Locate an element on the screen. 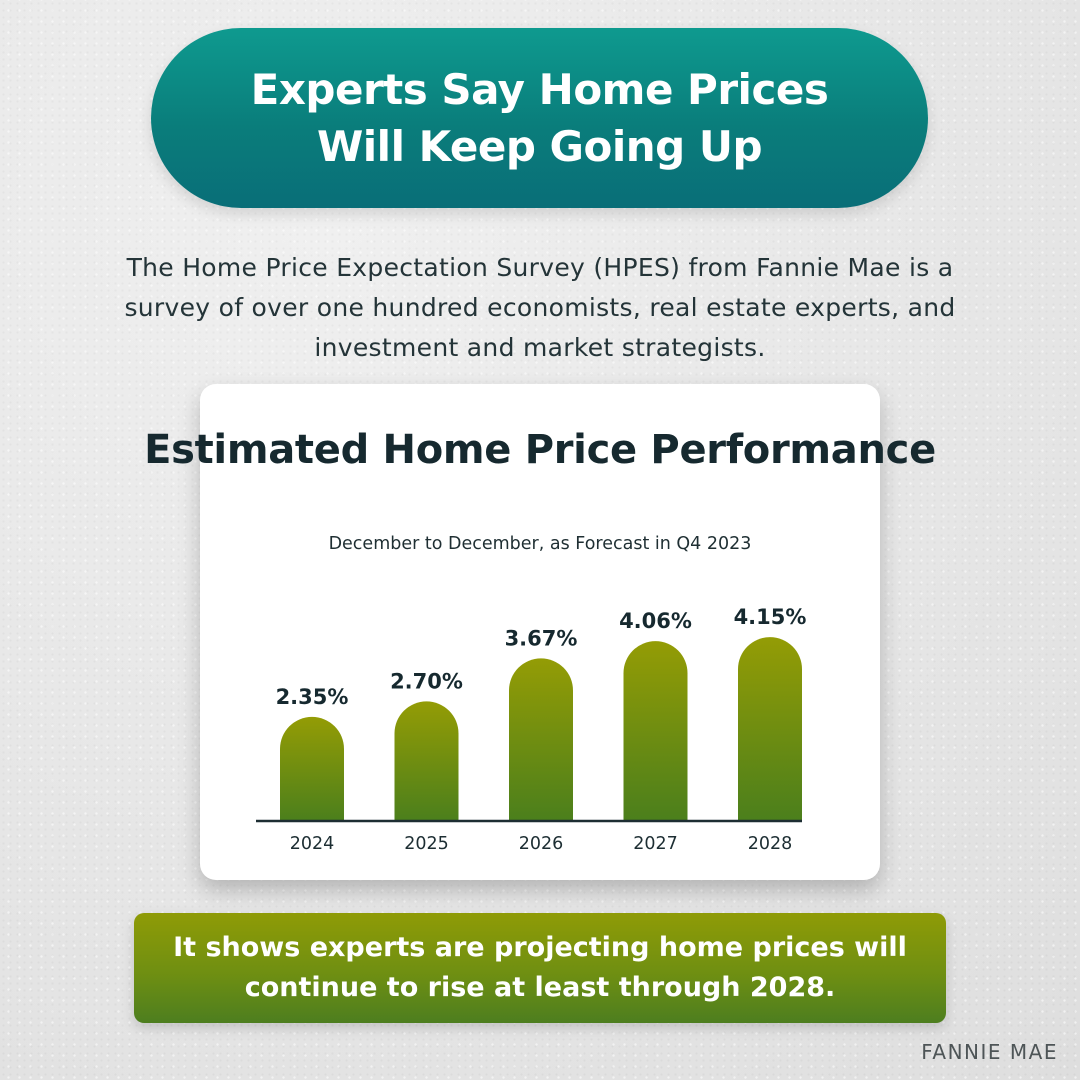  bar-2024 is located at coordinates (312, 768).